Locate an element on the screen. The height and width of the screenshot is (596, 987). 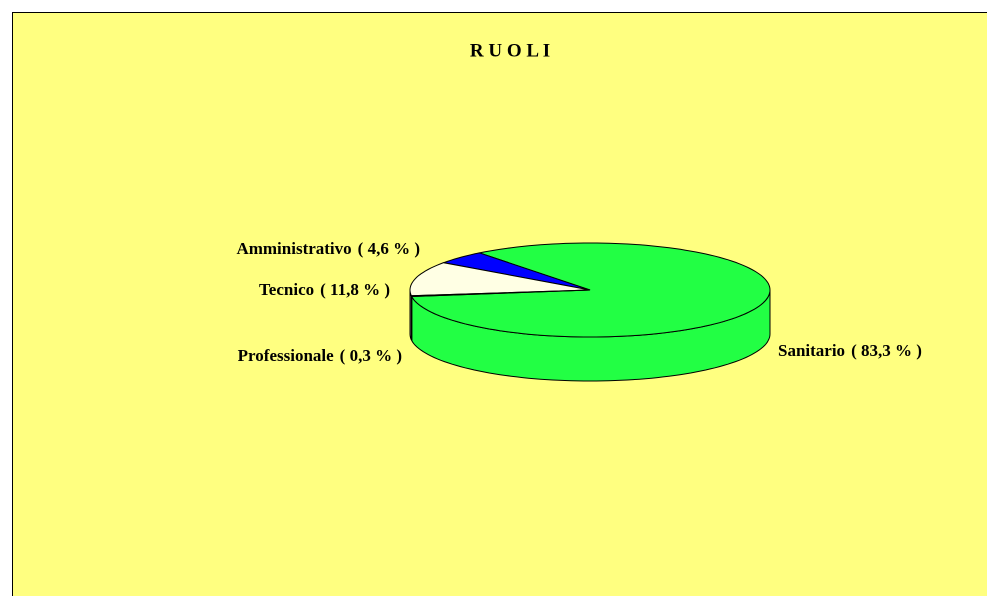
pie-side is located at coordinates (411, 318).